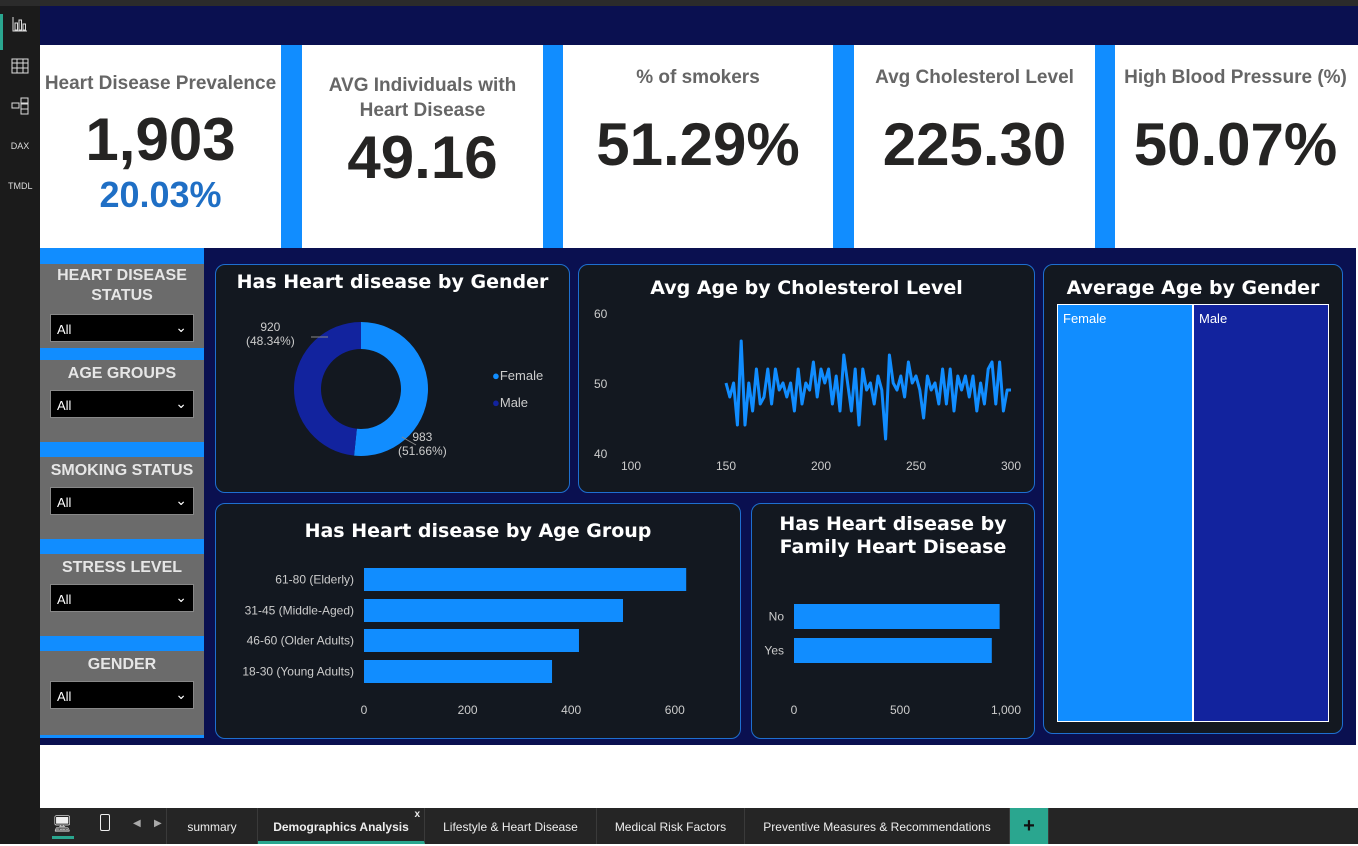 This screenshot has width=1358, height=846. I want to click on kpi-value: 51.29%, so click(698, 144).